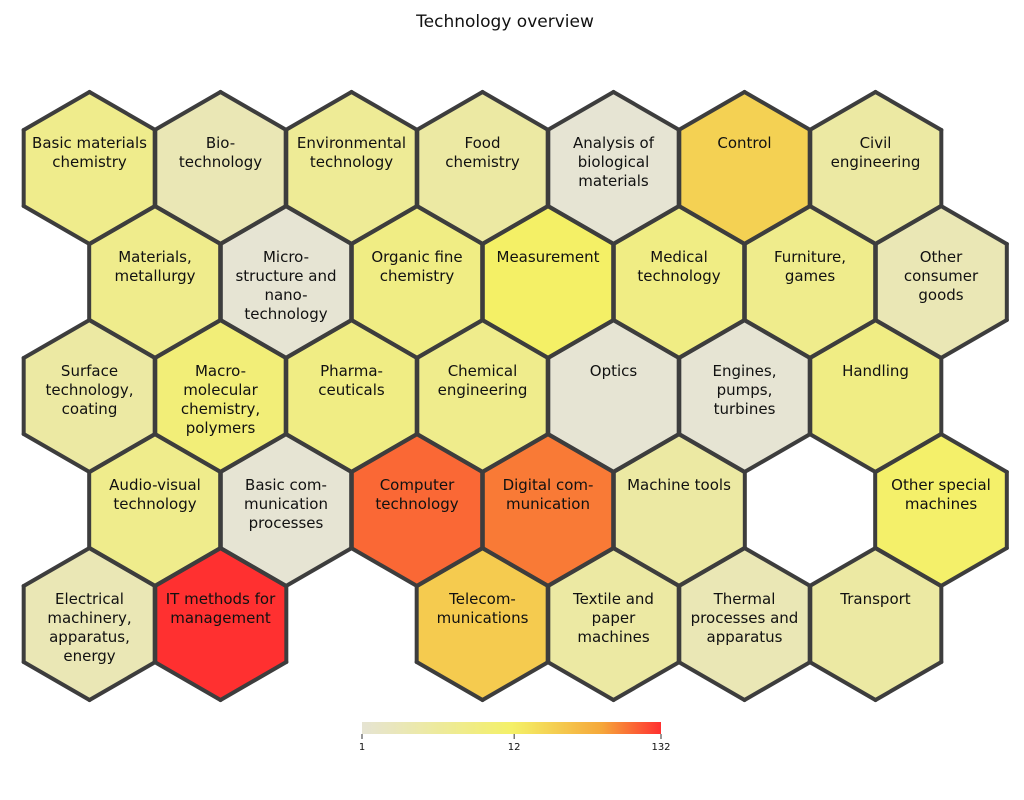 The image size is (1024, 800). What do you see at coordinates (810, 257) in the screenshot?
I see `hex-label-line: Furniture,` at bounding box center [810, 257].